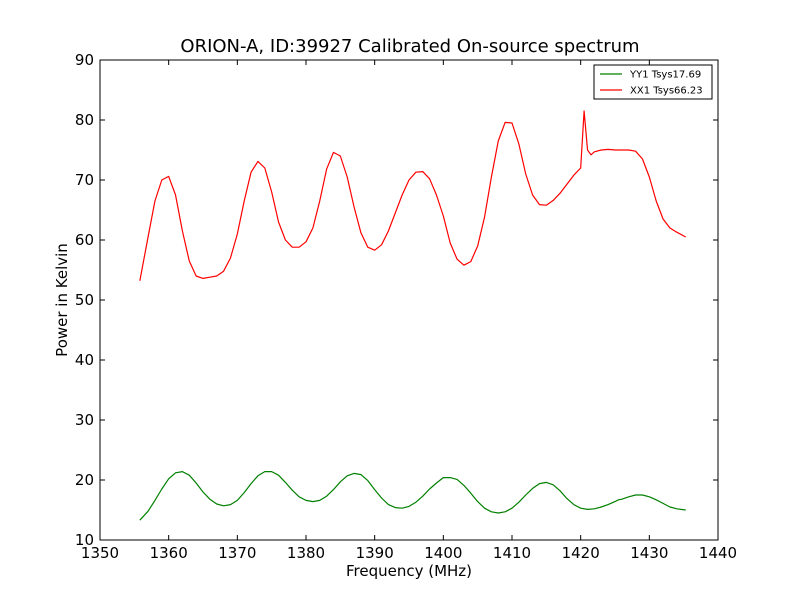  I want to click on y-tick-label: 60, so click(84, 240).